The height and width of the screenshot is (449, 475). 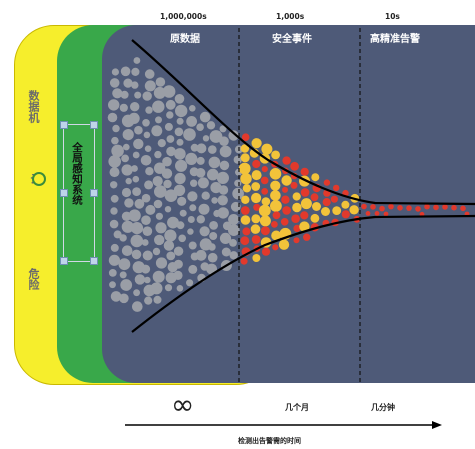 What do you see at coordinates (33, 279) in the screenshot?
I see `yellow-bottom-label: 危险` at bounding box center [33, 279].